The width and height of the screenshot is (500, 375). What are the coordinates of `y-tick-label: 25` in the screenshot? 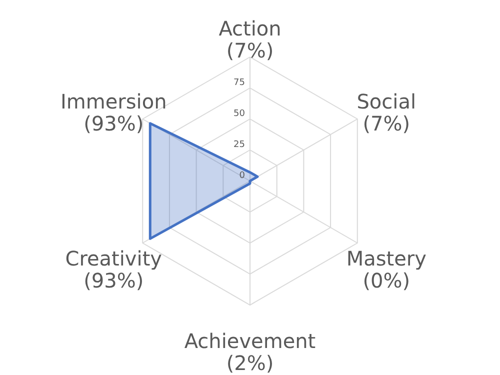 It's located at (239, 145).